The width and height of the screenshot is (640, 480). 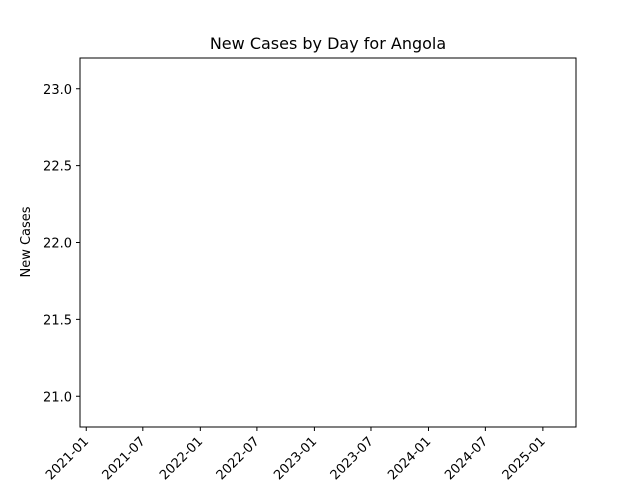 What do you see at coordinates (328, 43) in the screenshot?
I see `chart-title: New Cases by Day for Angola` at bounding box center [328, 43].